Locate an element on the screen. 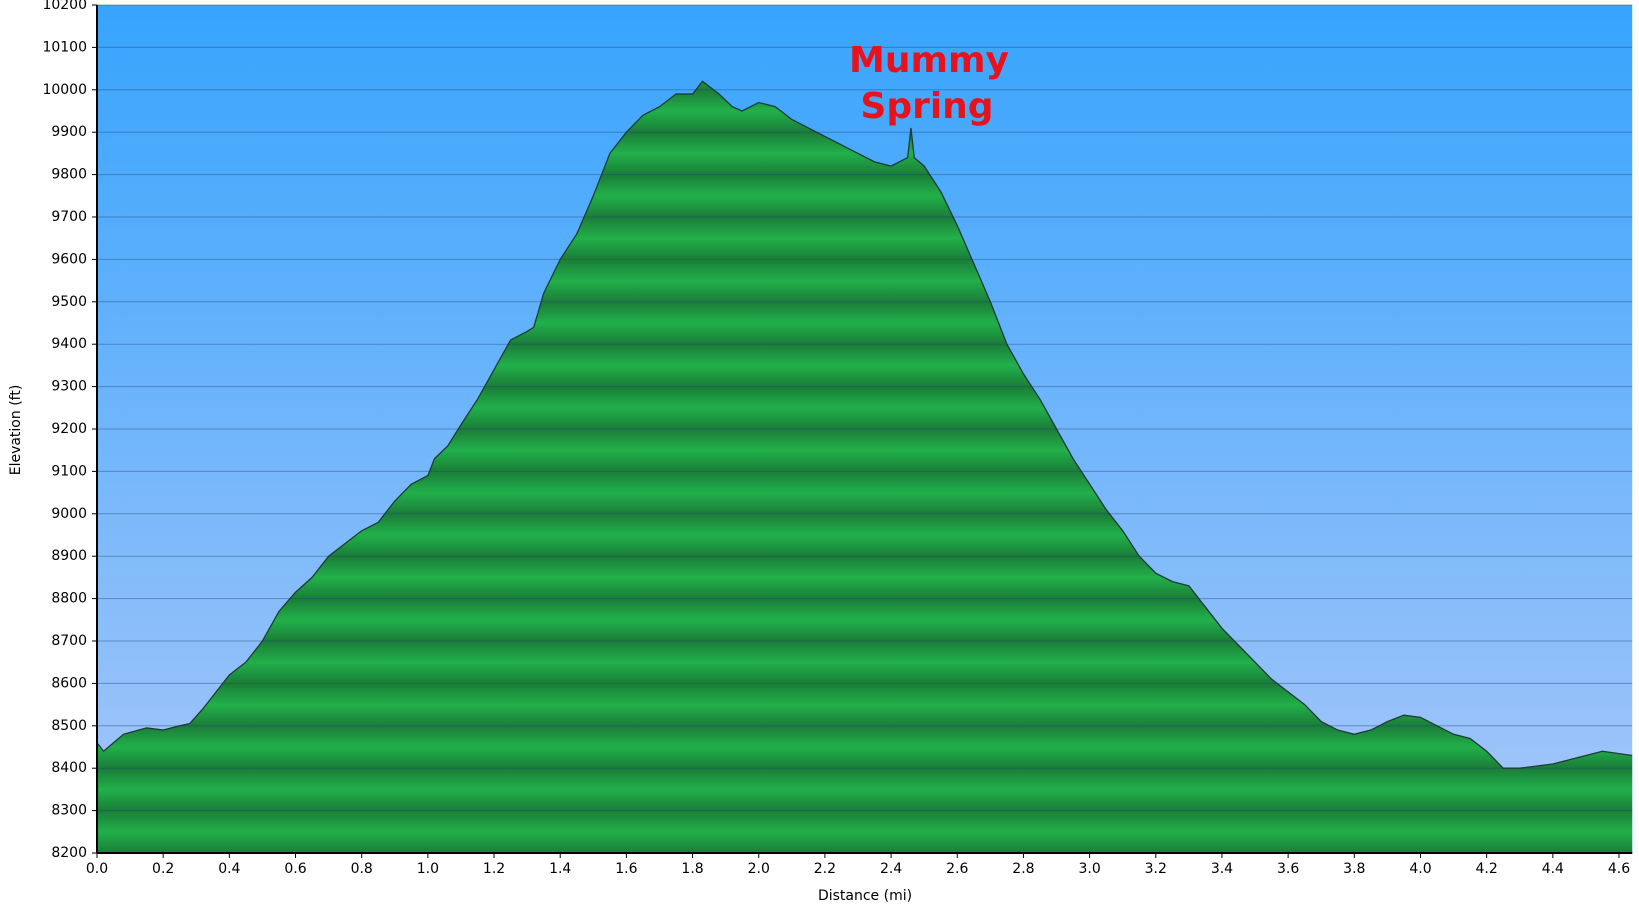 Image resolution: width=1639 pixels, height=910 pixels. x-tick-label: 3.8 is located at coordinates (1354, 869).